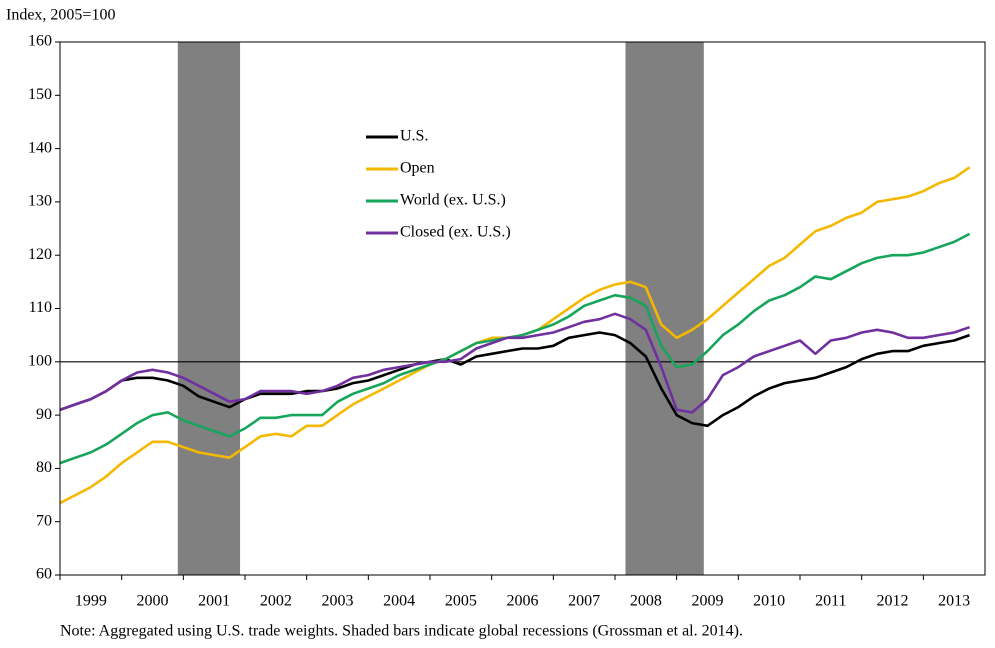  I want to click on y-tick-label: 110, so click(40, 307).